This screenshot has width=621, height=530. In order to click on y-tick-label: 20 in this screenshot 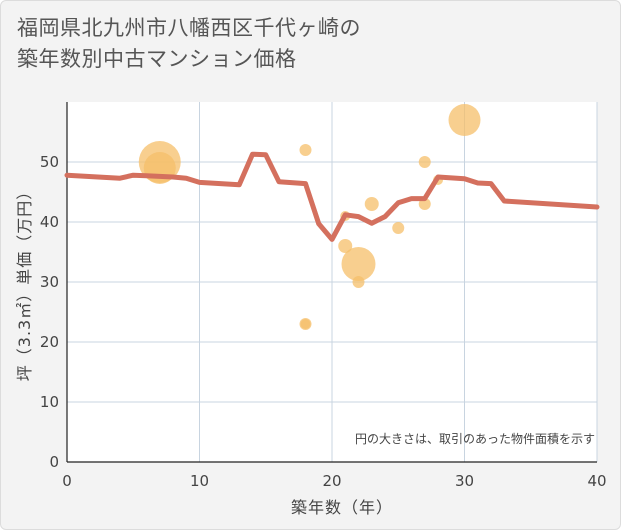, I will do `click(49, 342)`.